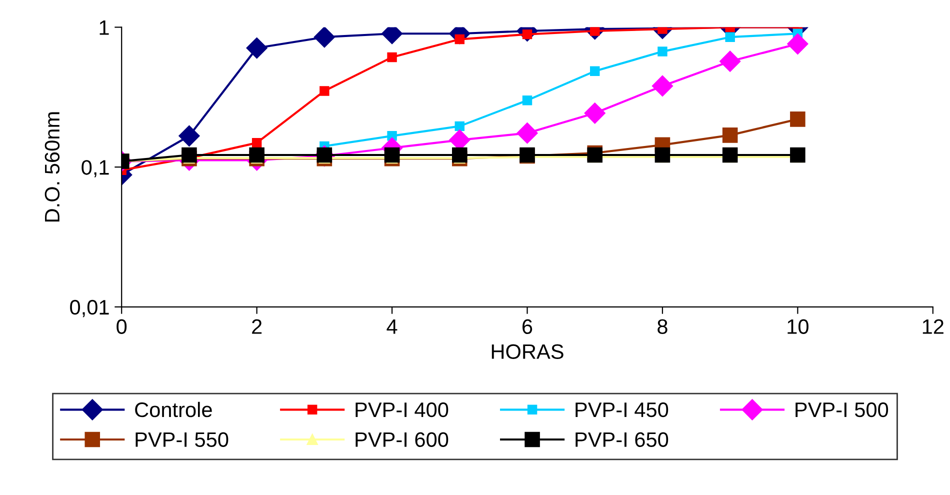 This screenshot has width=950, height=495. I want to click on legend-label: PVP-I 500, so click(842, 410).